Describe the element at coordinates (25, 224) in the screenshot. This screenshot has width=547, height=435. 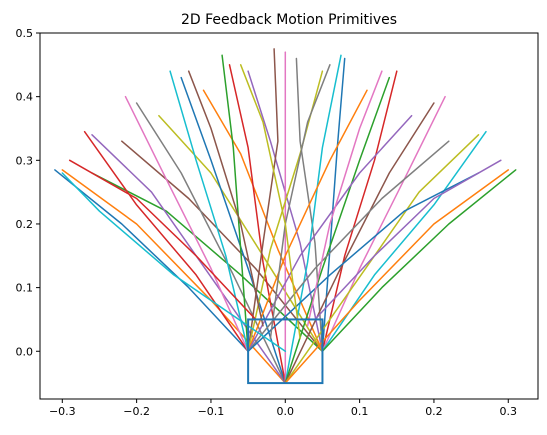
I see `y-tick-label: 0.2` at that location.